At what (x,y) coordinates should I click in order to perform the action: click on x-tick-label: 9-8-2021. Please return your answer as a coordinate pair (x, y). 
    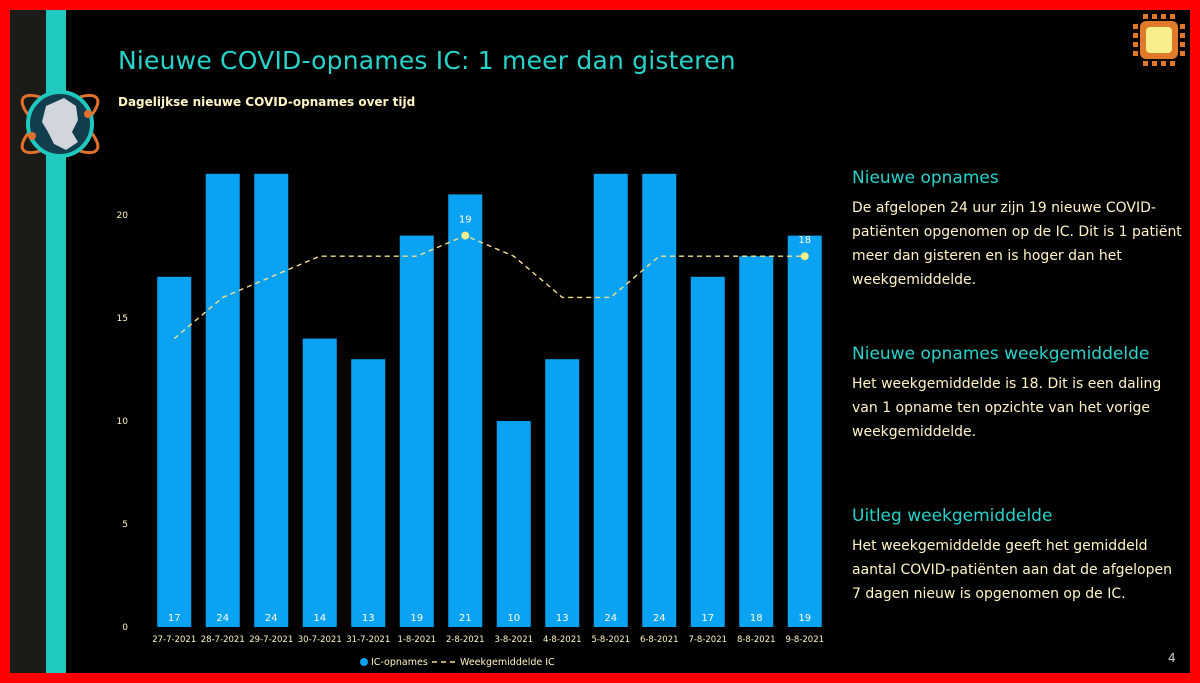
    Looking at the image, I should click on (804, 640).